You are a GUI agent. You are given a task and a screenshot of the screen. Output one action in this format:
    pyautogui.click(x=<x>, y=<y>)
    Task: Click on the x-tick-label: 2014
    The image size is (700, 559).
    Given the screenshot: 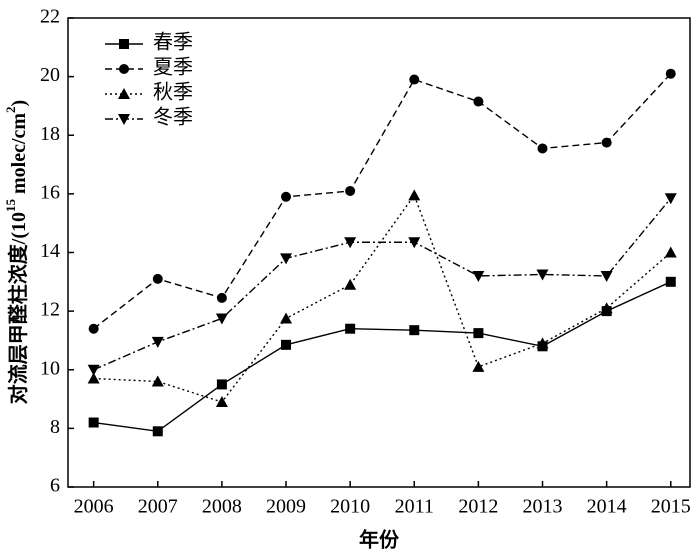 What is the action you would take?
    pyautogui.click(x=607, y=507)
    